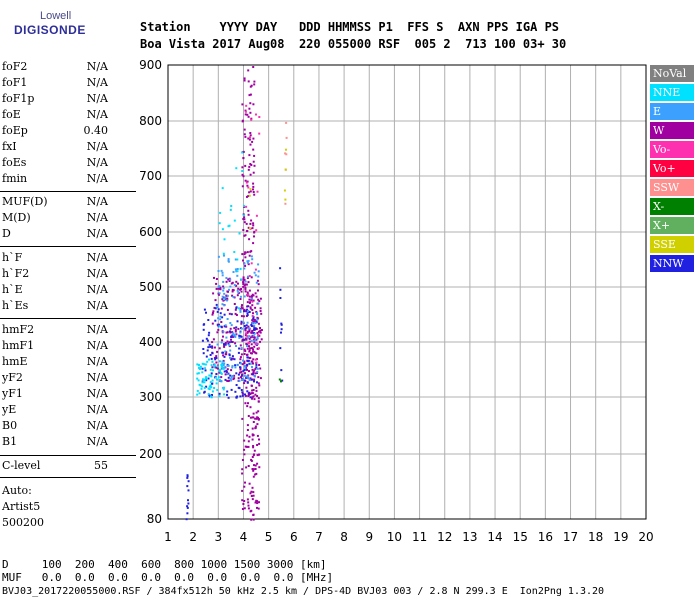  What do you see at coordinates (286, 163) in the screenshot?
I see `series-ssw` at bounding box center [286, 163].